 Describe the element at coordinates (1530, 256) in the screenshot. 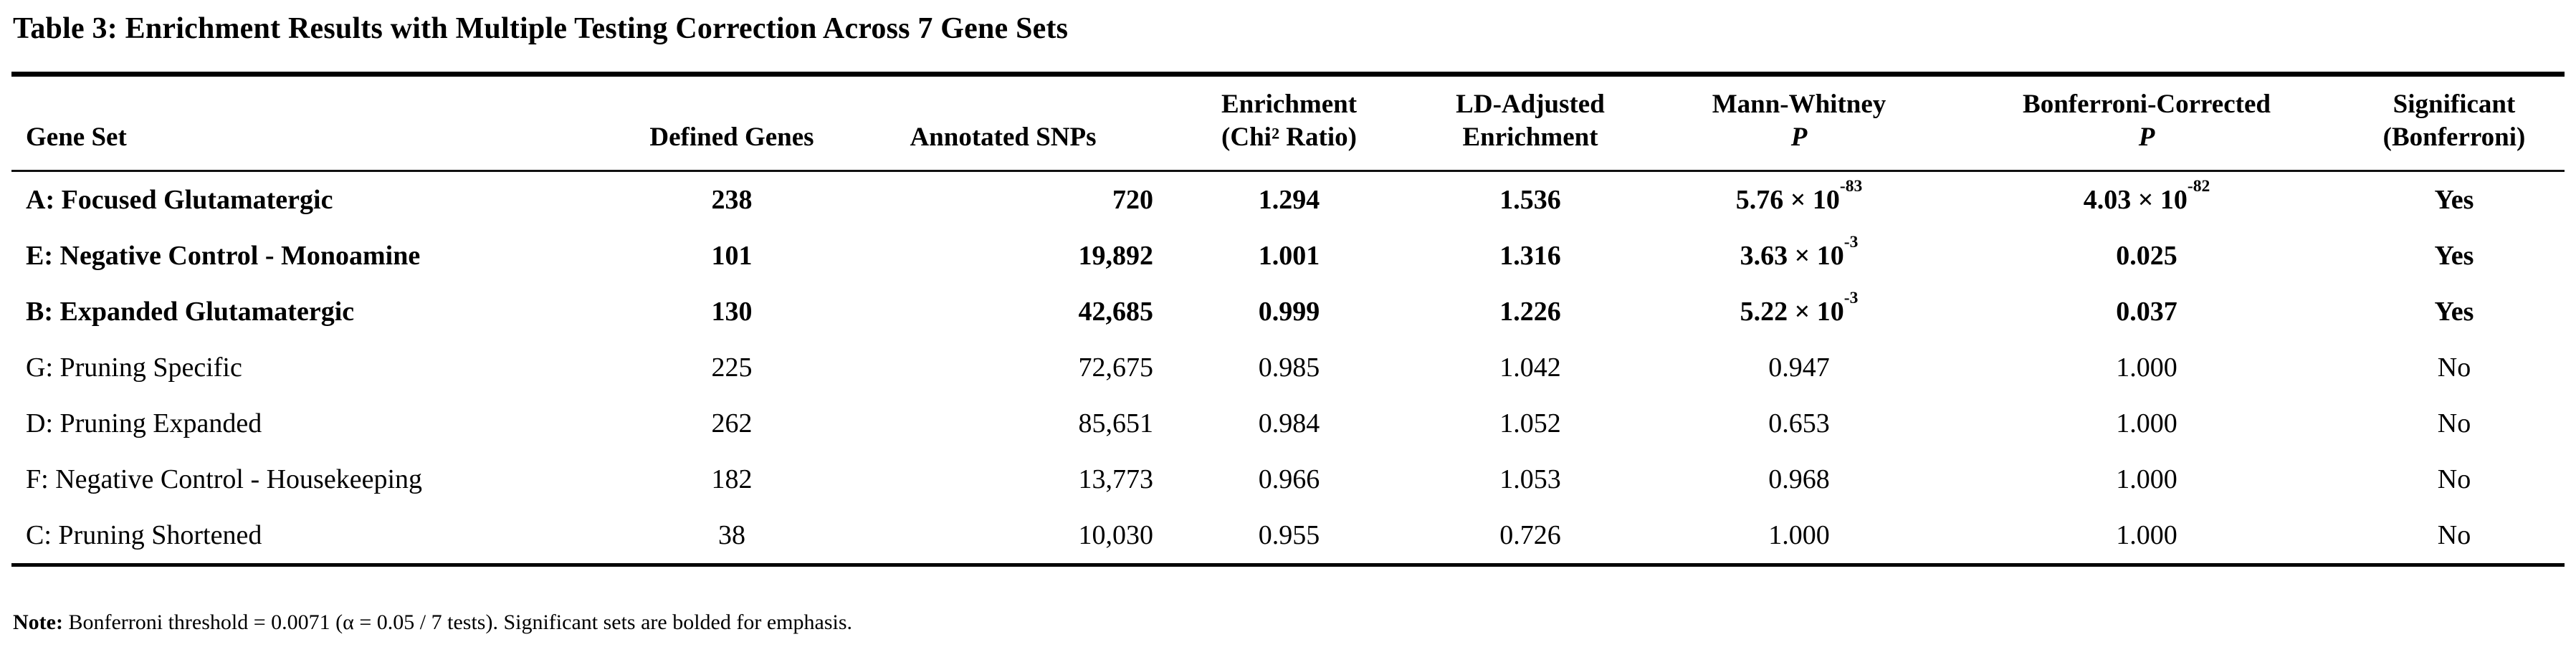

I see `cell-ld-adjusted: 1.316` at that location.